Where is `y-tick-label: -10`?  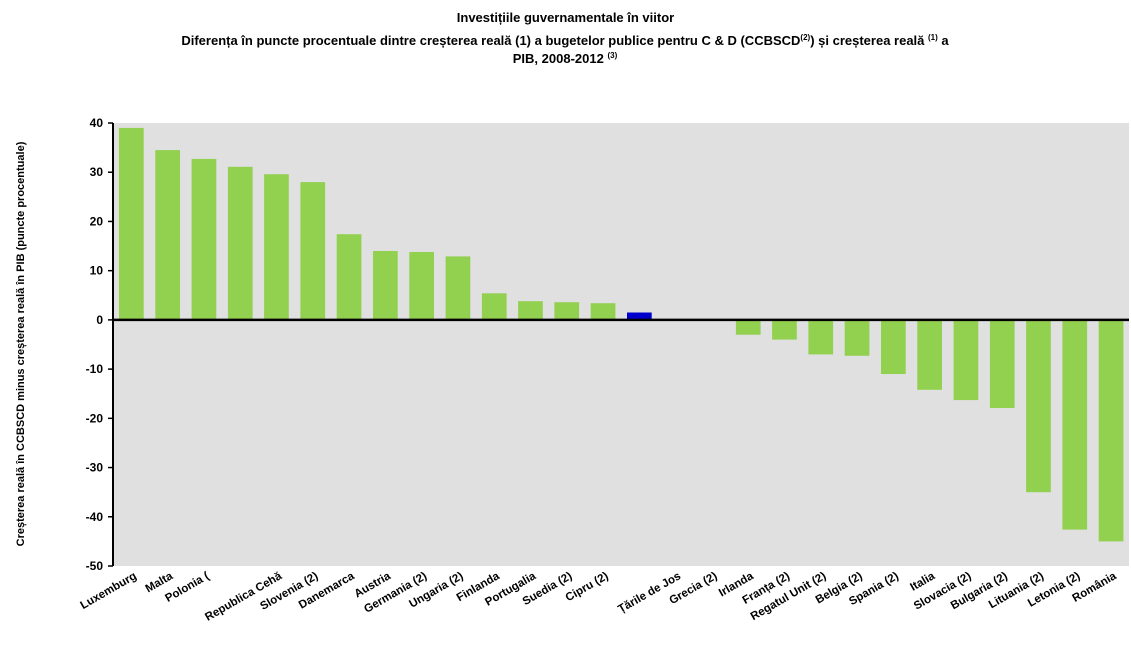 y-tick-label: -10 is located at coordinates (95, 369).